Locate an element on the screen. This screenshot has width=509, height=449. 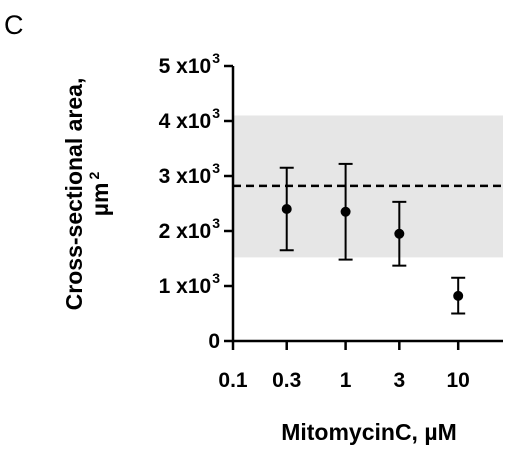
y-tick-label-2: 2 x10³ is located at coordinates (190, 229).